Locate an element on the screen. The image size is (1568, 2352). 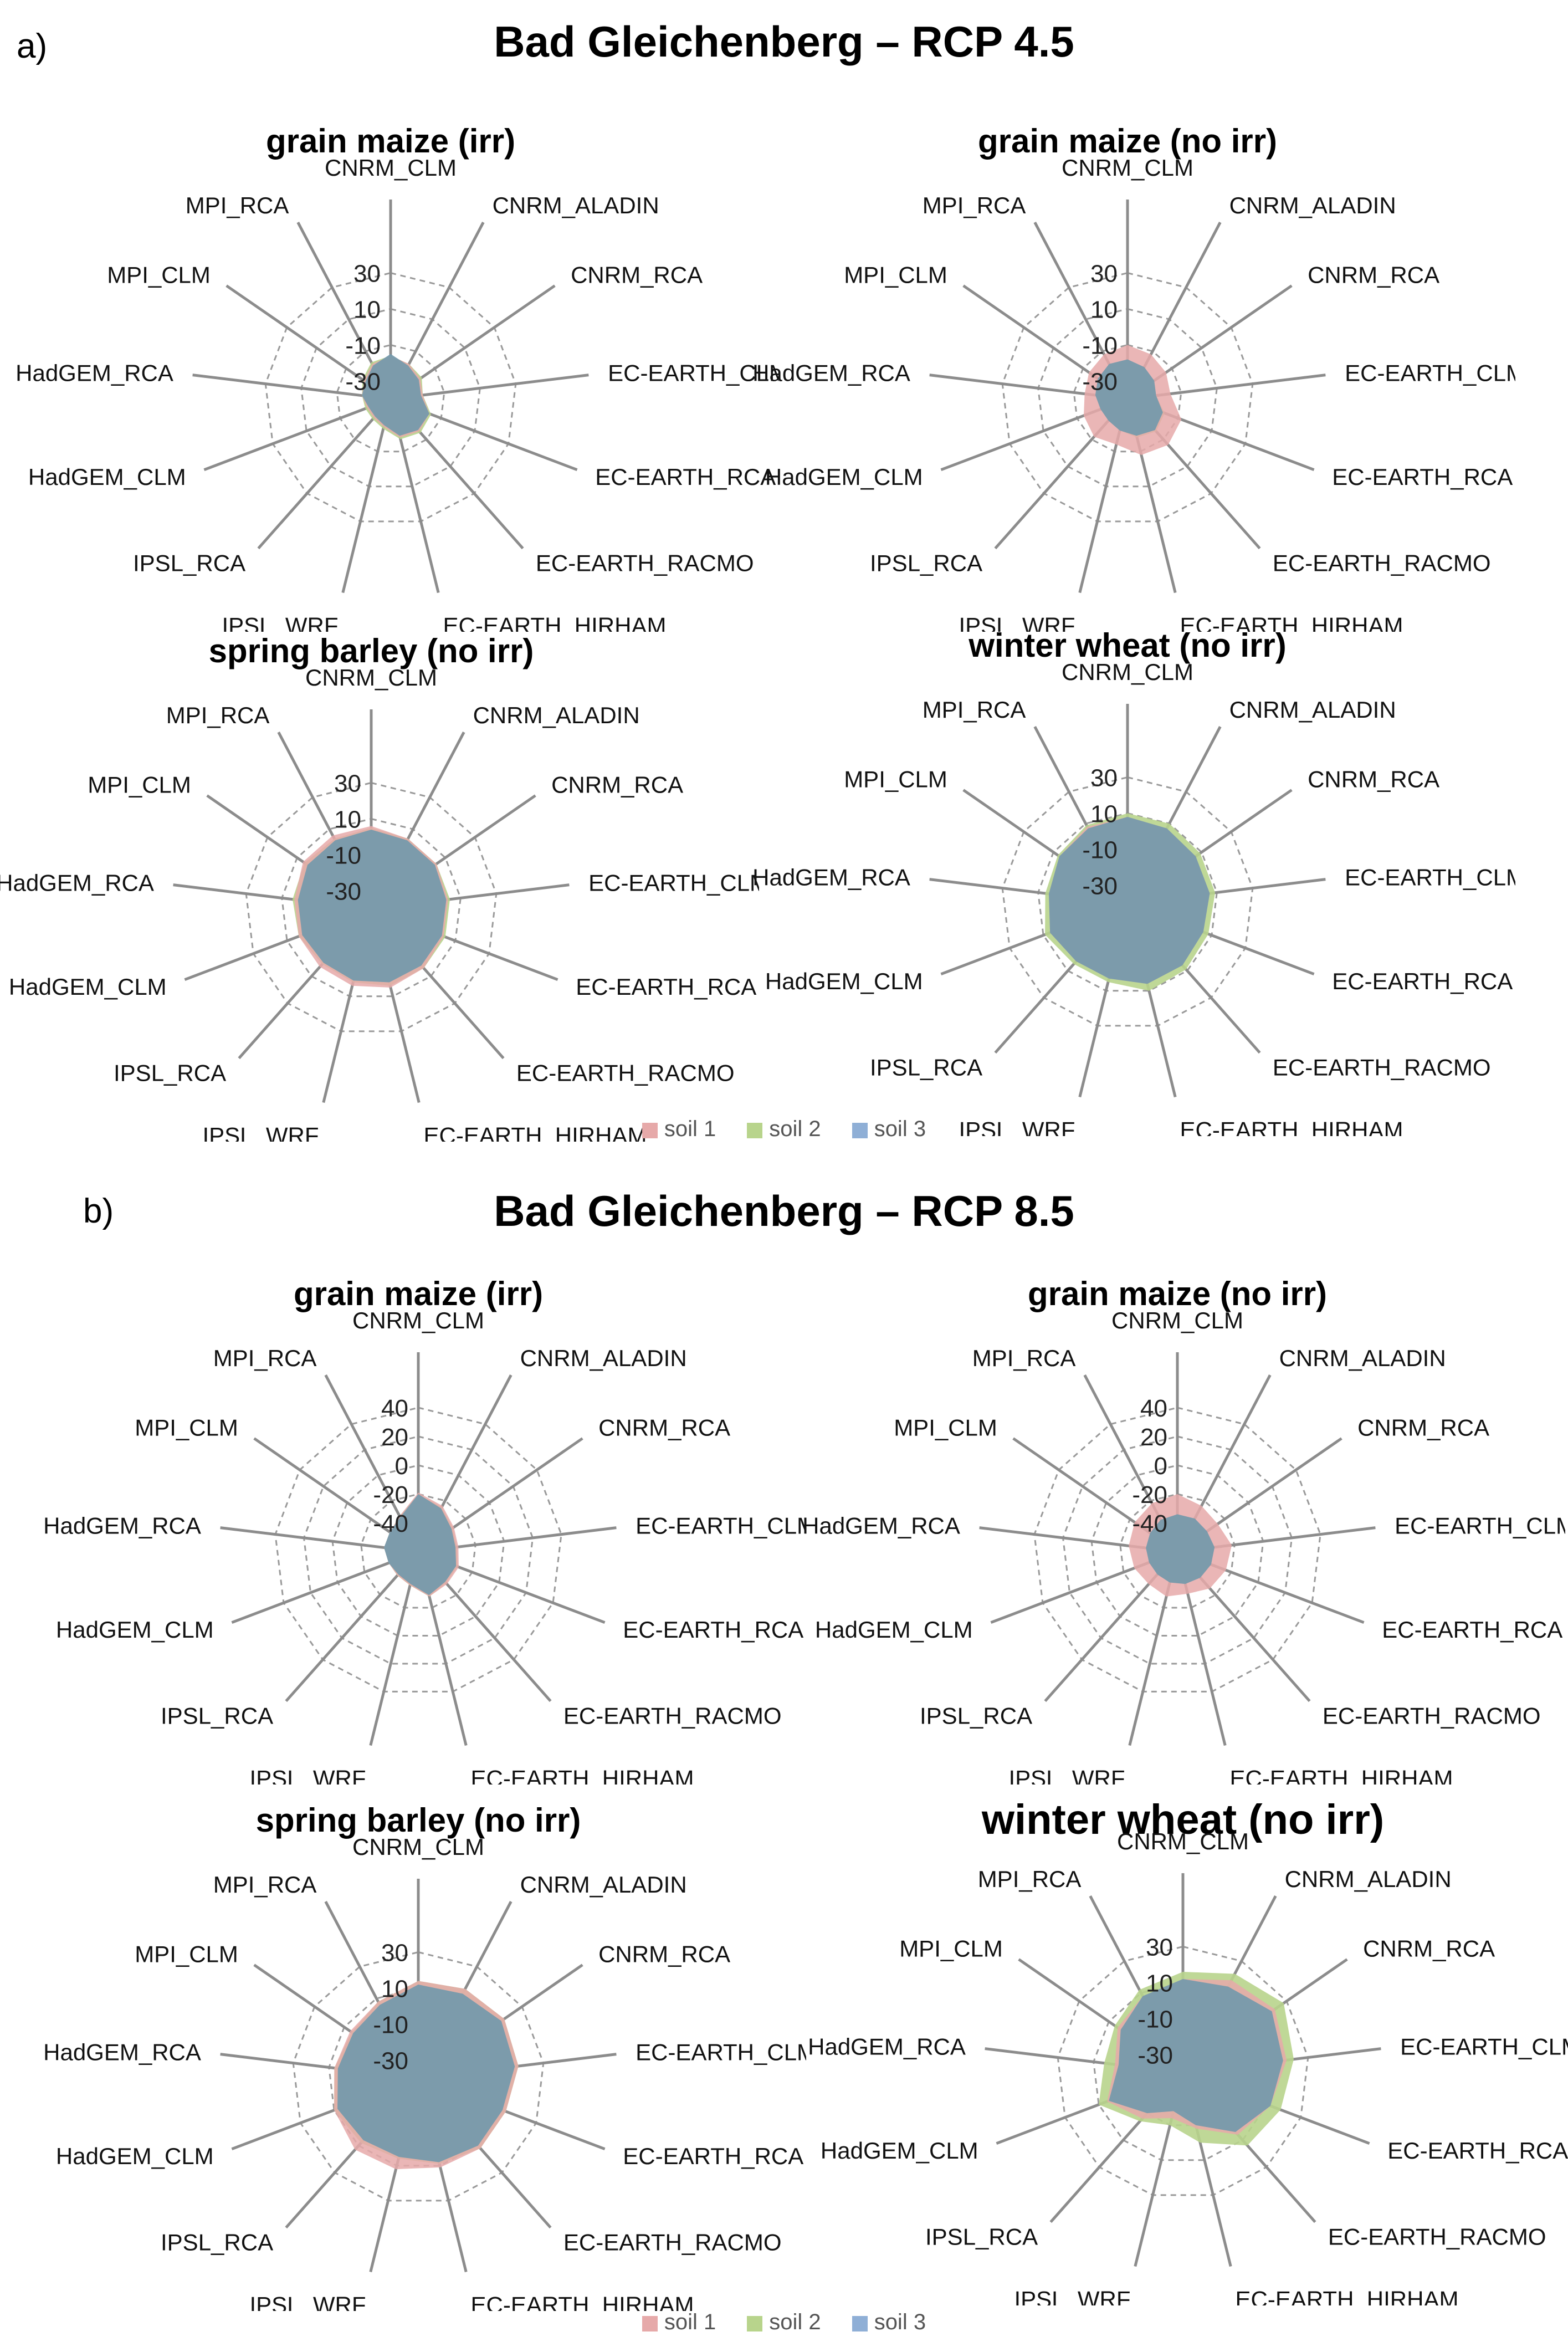
tick-label: 20 is located at coordinates (394, 1437).